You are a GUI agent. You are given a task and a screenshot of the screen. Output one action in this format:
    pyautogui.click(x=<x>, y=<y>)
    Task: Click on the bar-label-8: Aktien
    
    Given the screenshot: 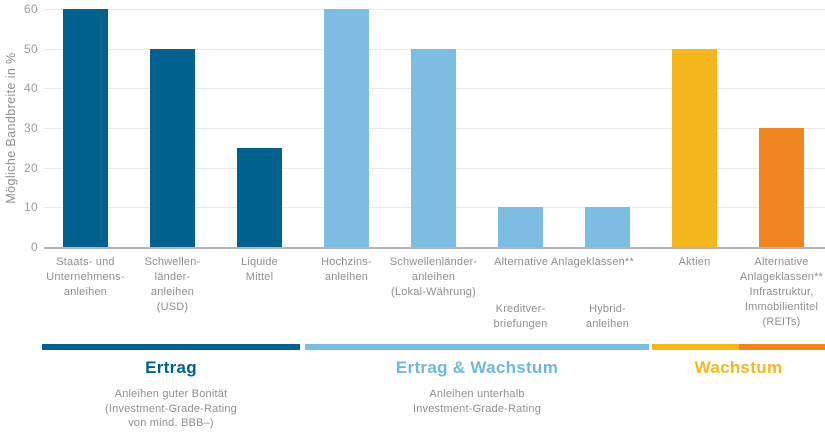 What is the action you would take?
    pyautogui.click(x=694, y=262)
    